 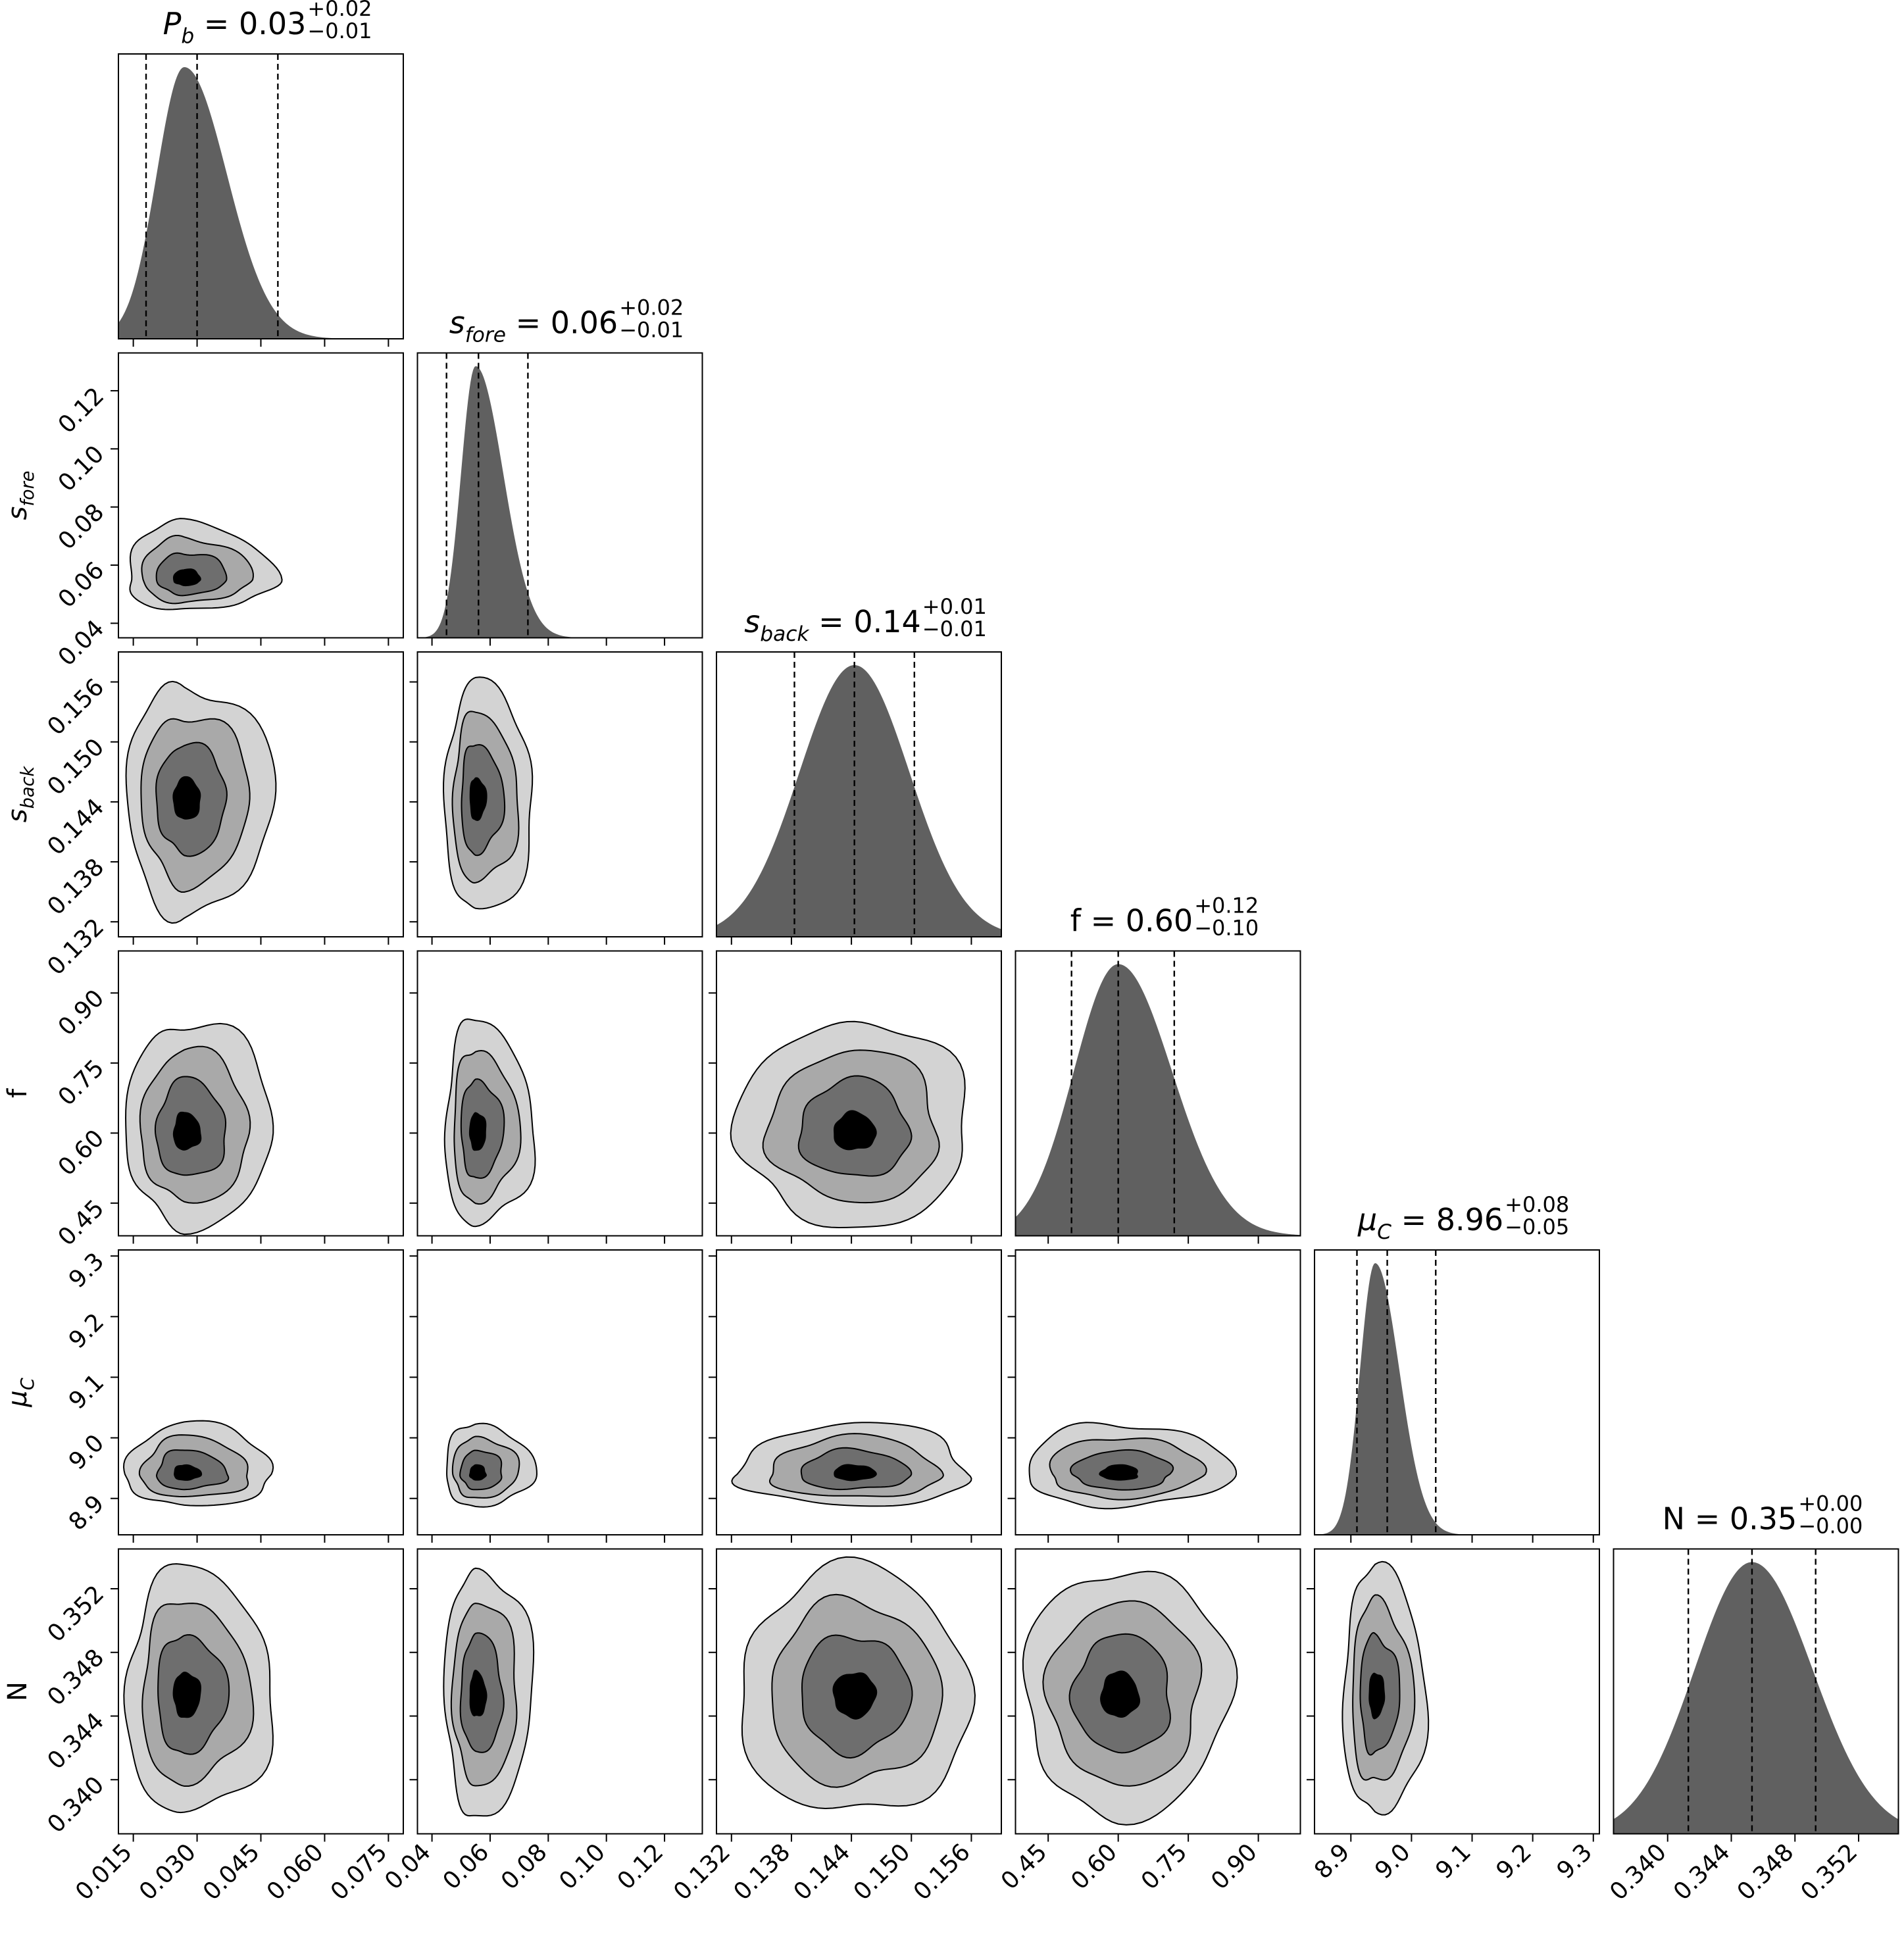 What do you see at coordinates (1131, 921) in the screenshot?
I see `title-f: f = 0.60` at bounding box center [1131, 921].